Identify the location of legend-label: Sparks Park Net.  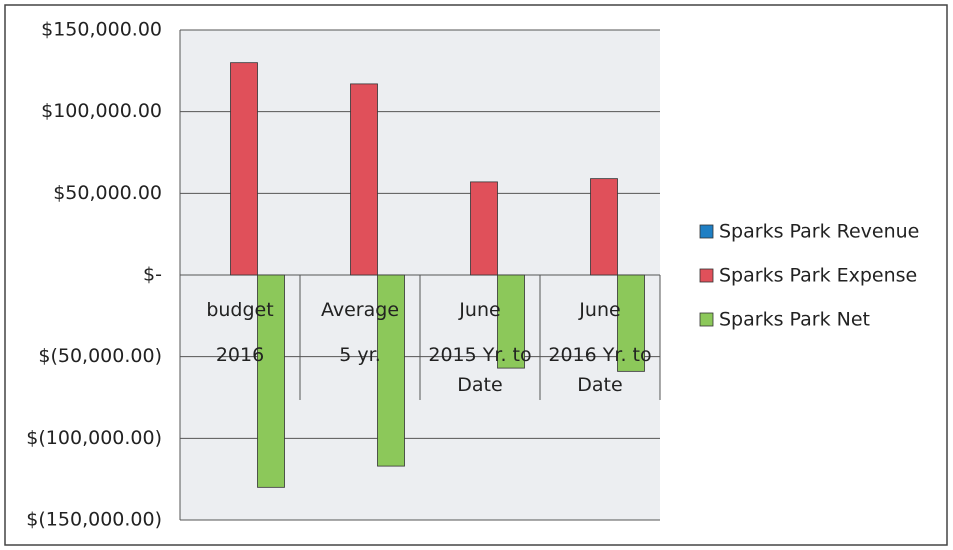
(794, 320).